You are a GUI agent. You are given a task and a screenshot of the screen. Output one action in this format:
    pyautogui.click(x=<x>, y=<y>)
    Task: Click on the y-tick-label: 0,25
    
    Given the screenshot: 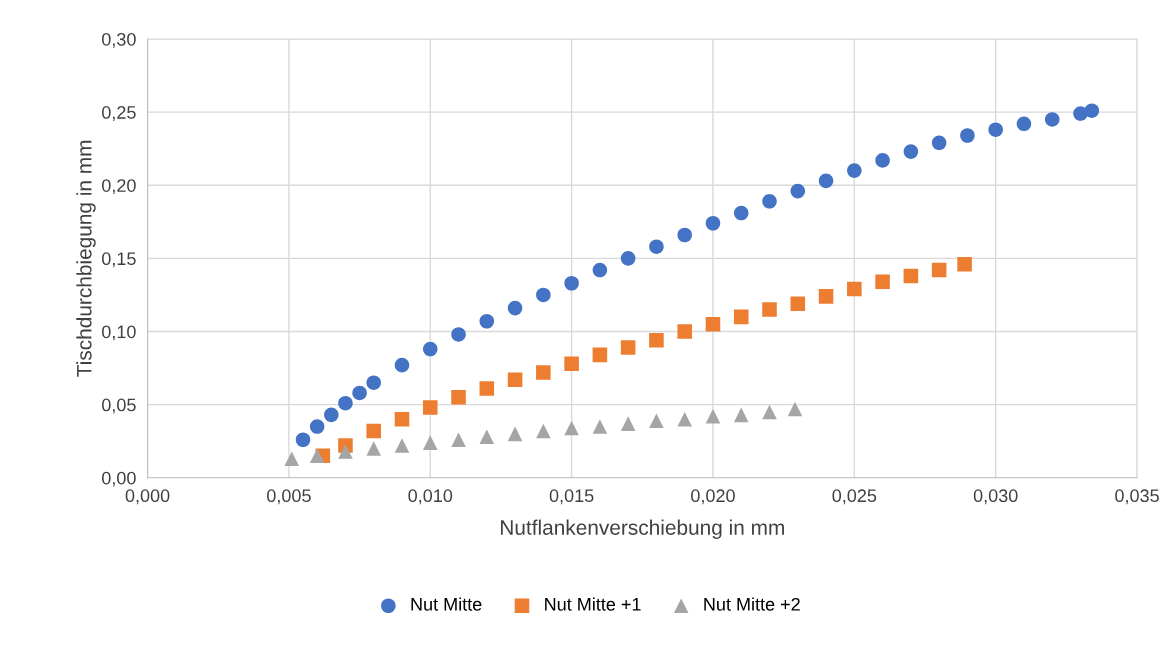 What is the action you would take?
    pyautogui.click(x=119, y=113)
    